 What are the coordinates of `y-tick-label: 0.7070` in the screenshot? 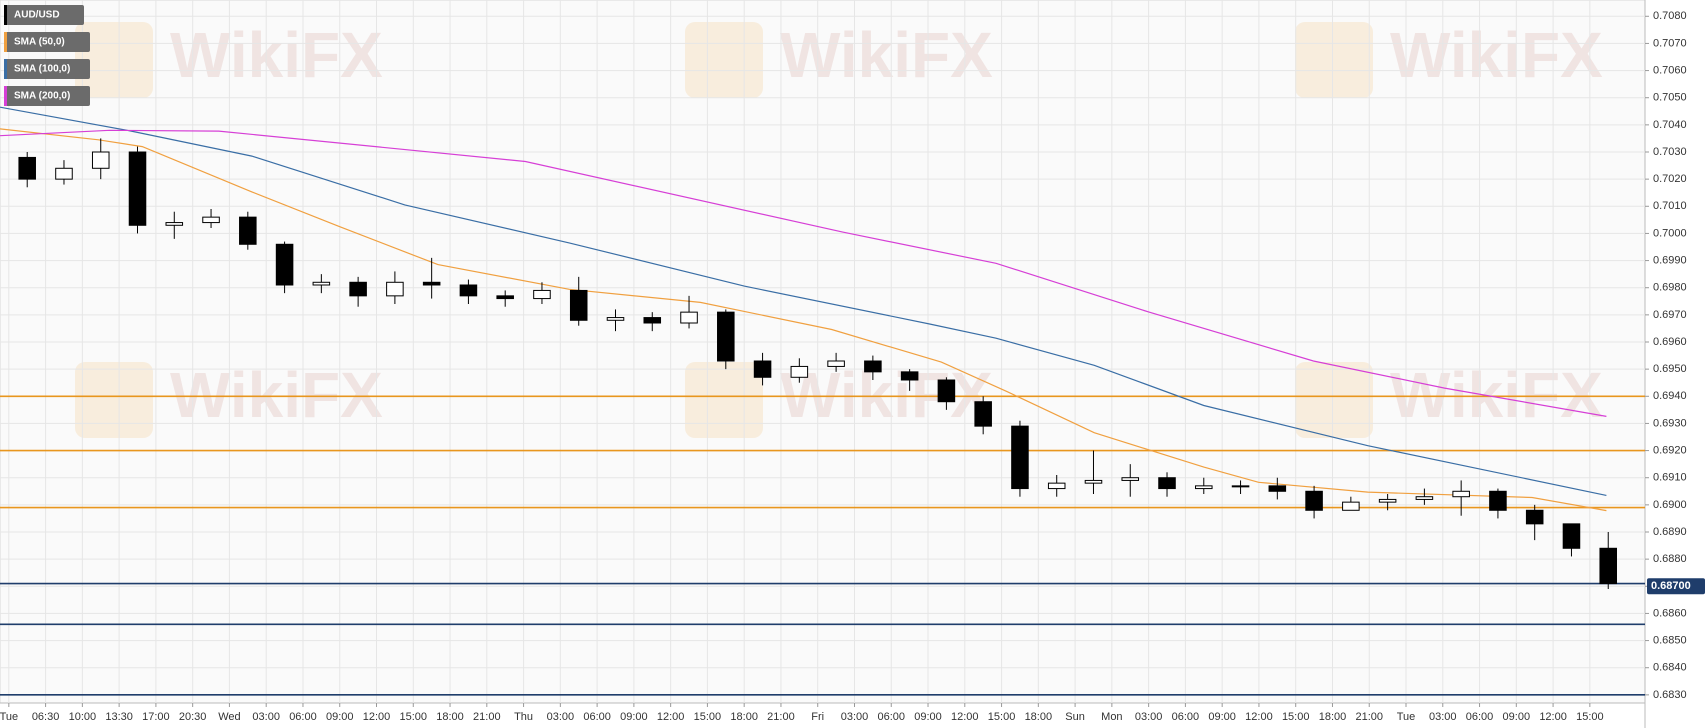 It's located at (1670, 43).